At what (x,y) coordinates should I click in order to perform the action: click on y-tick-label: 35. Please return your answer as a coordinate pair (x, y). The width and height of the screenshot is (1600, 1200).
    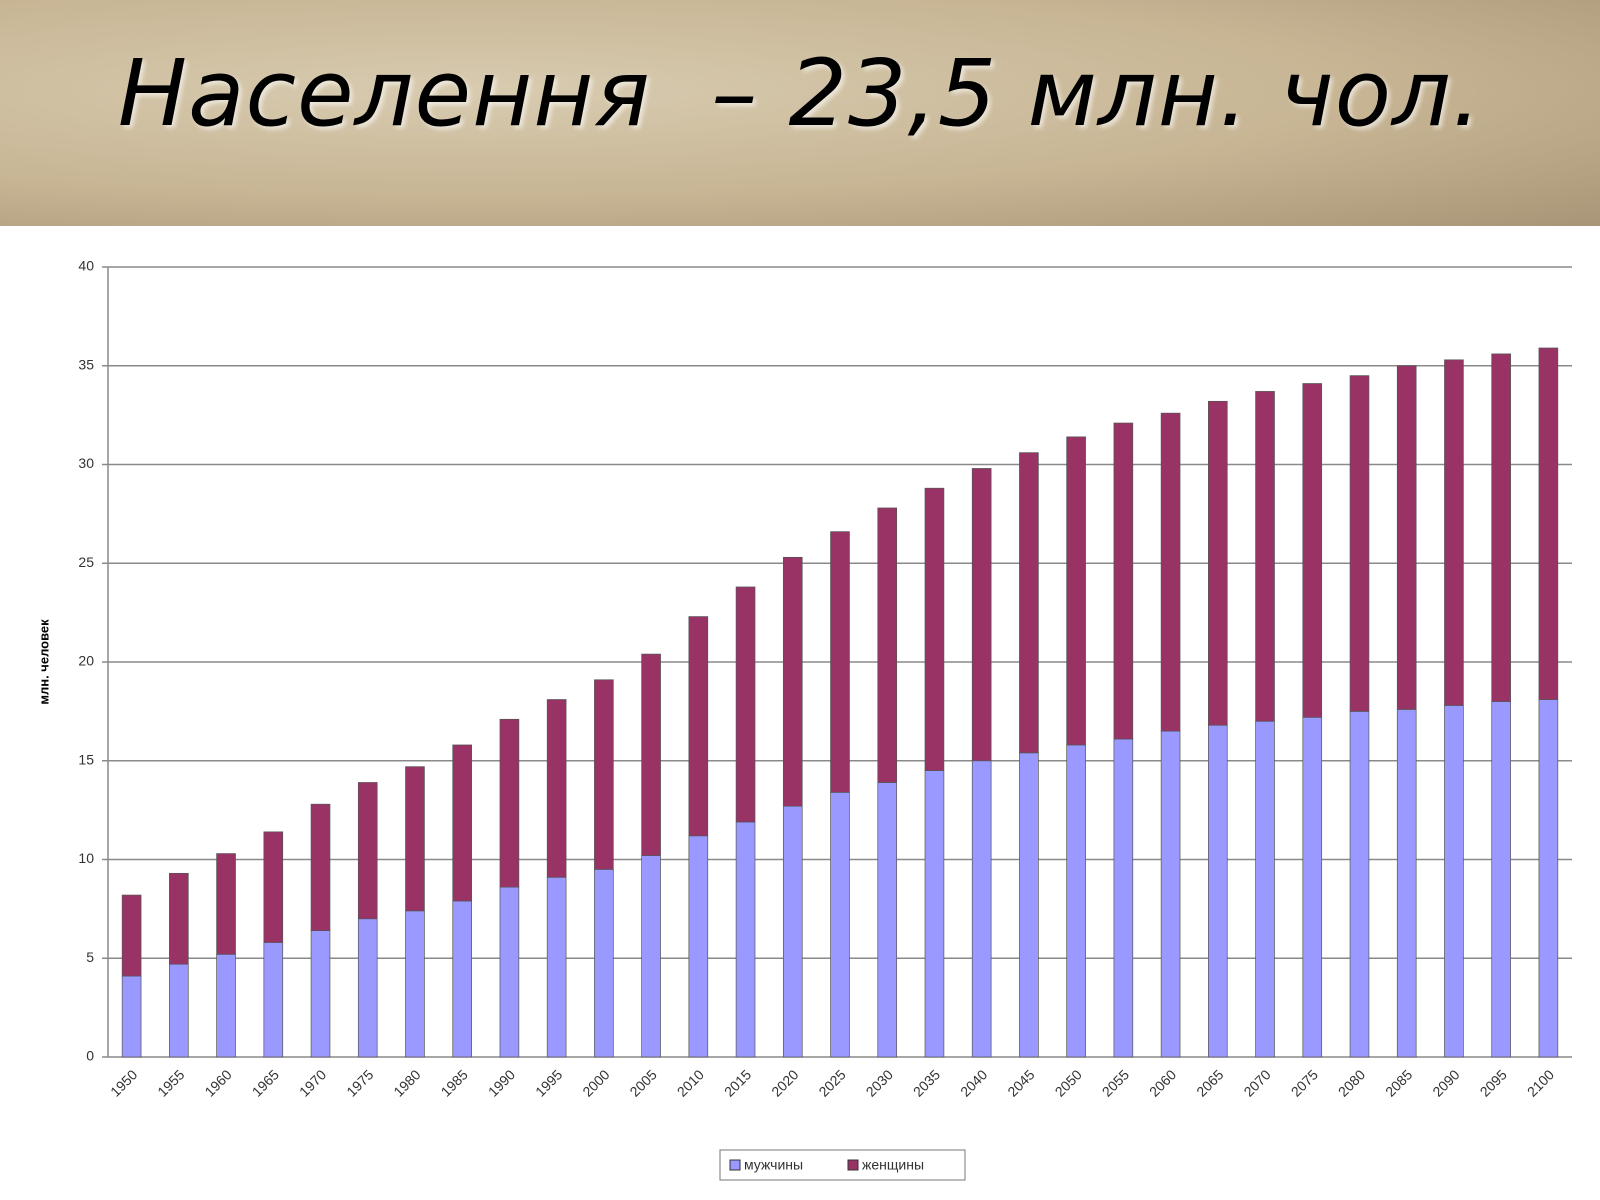
    Looking at the image, I should click on (86, 364).